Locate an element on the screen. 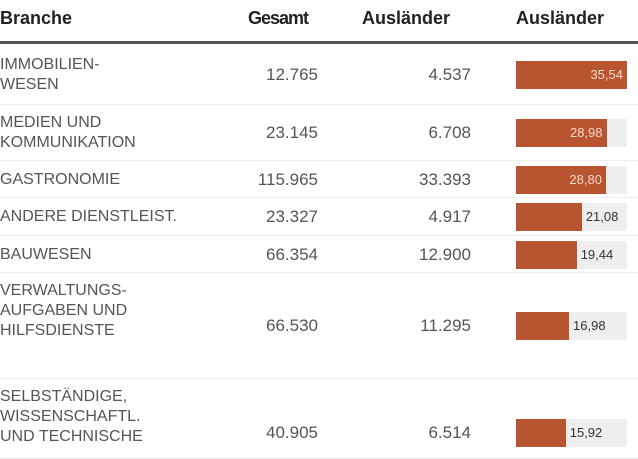 The width and height of the screenshot is (638, 459). table-row: GASTRONOMIE 115.965 33.393 28,80 is located at coordinates (319, 179).